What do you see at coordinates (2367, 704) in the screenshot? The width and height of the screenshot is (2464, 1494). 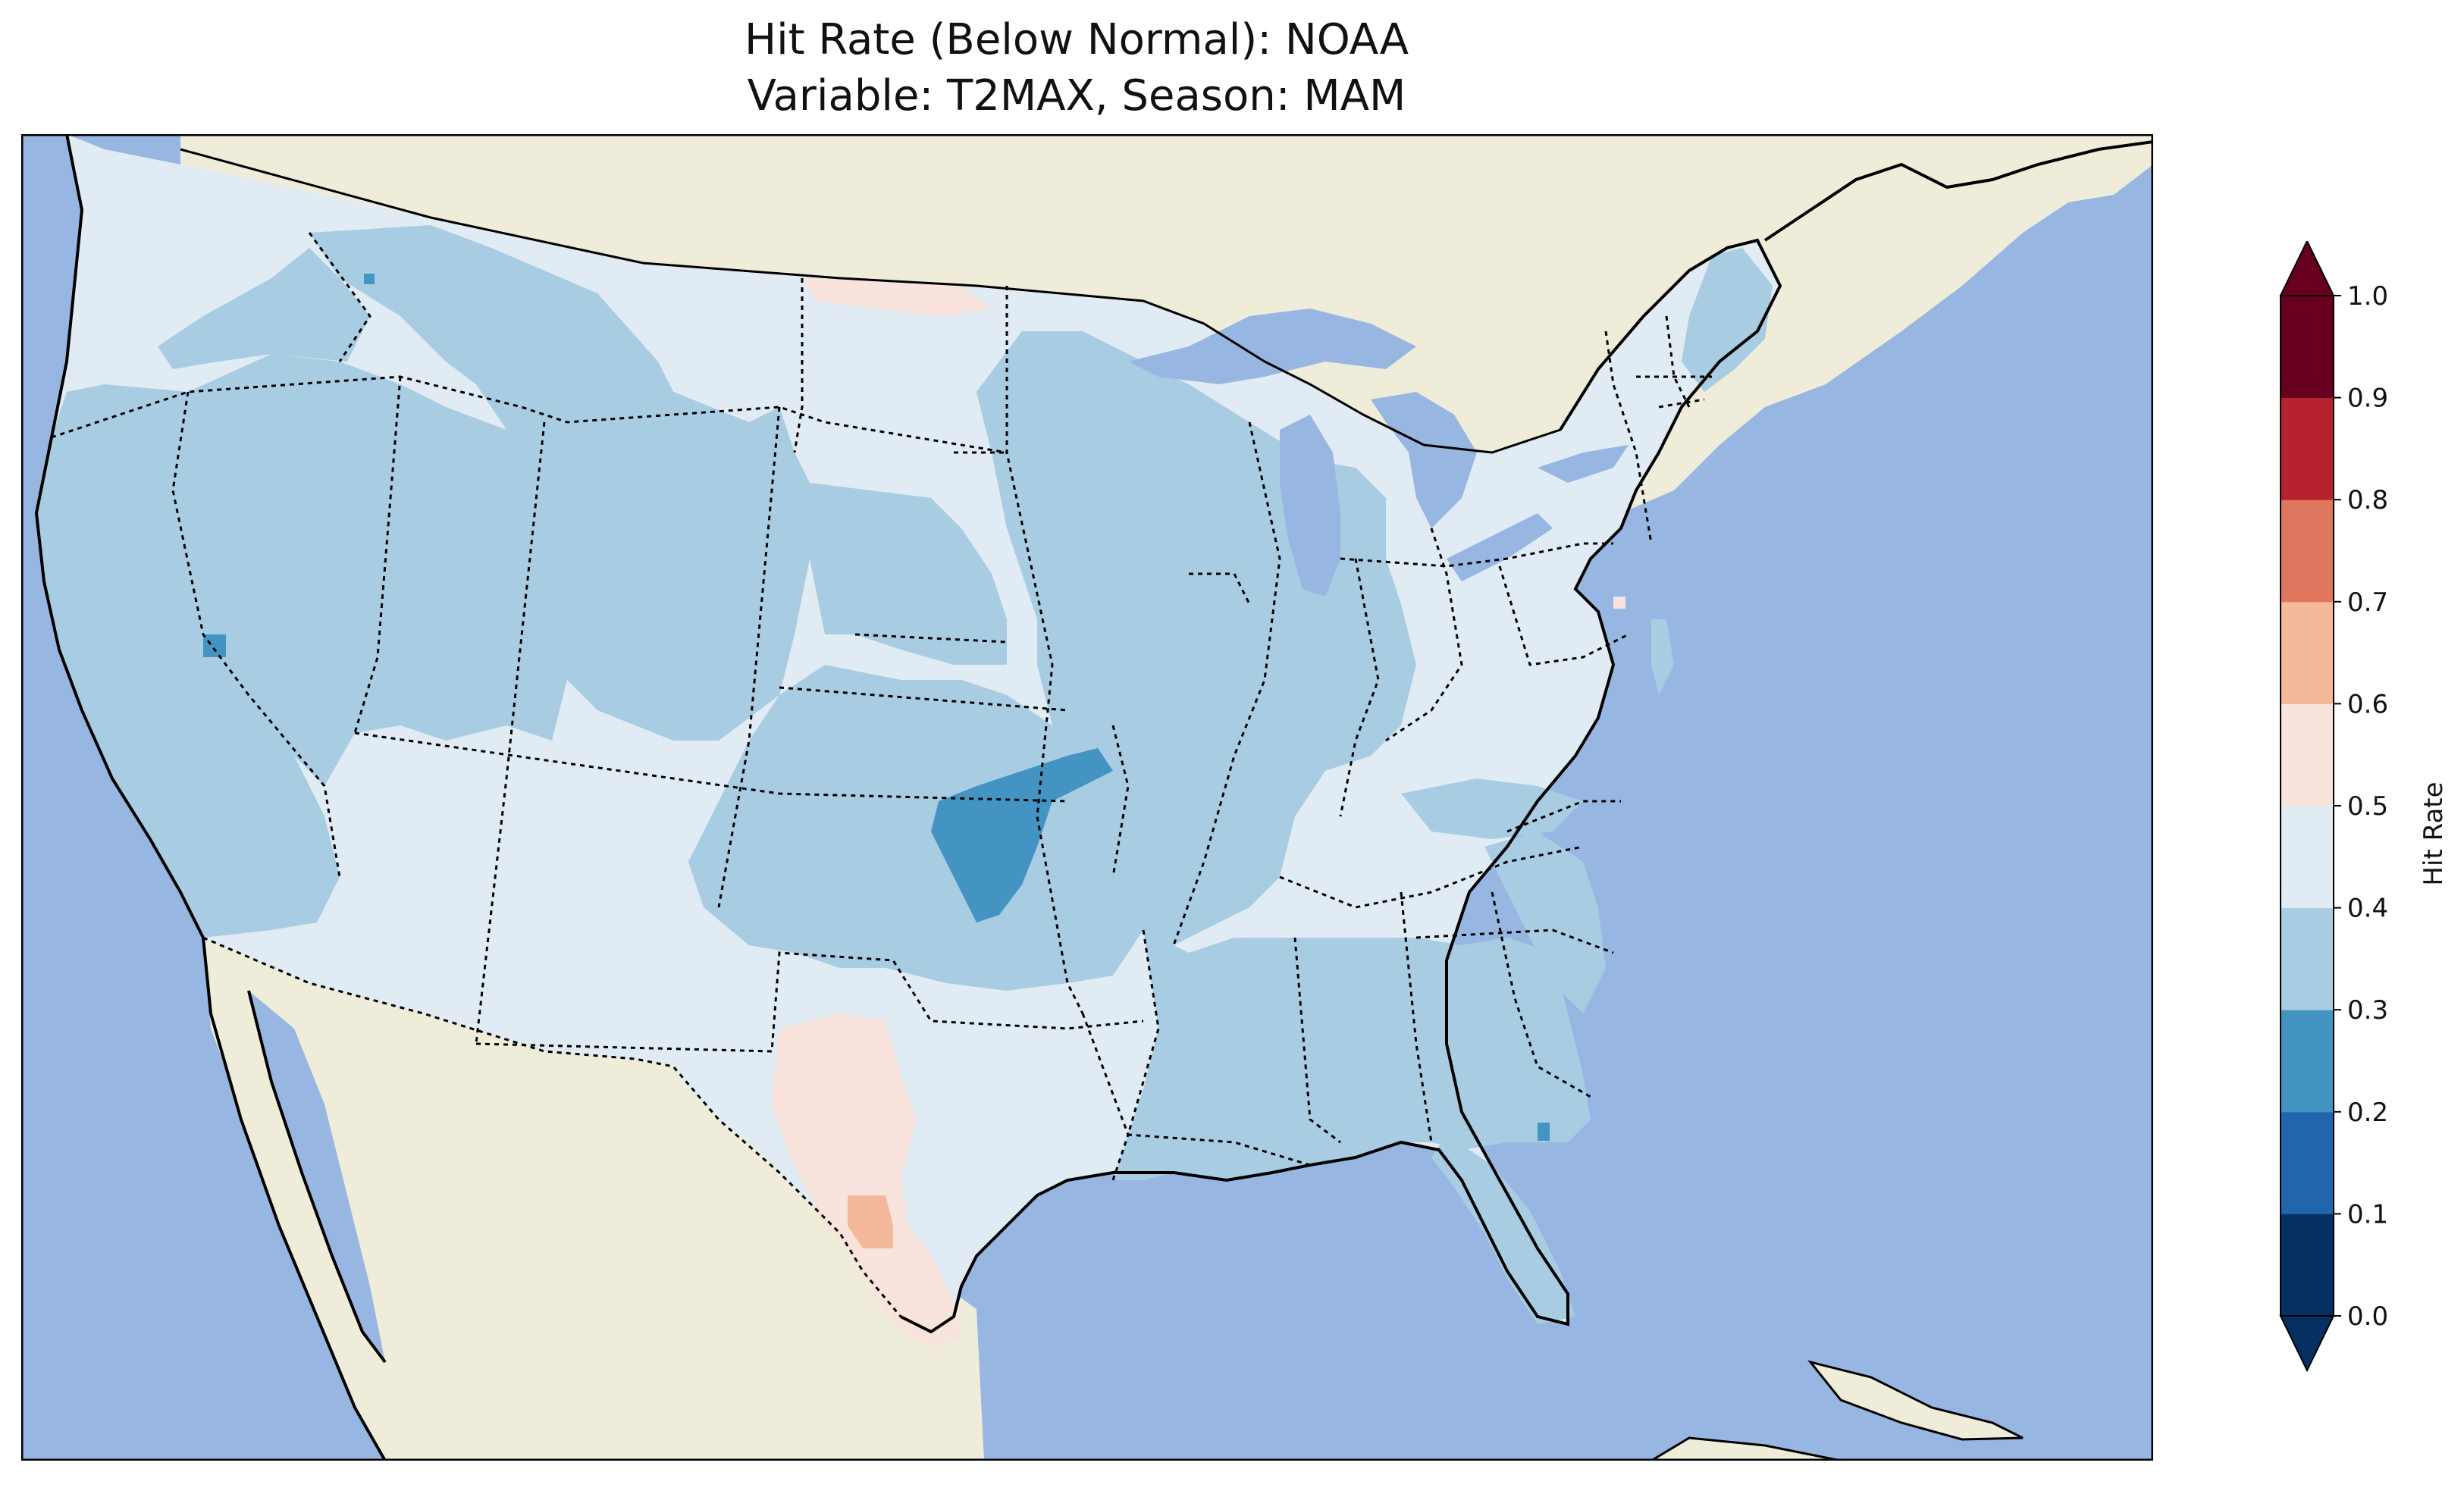 I see `colorbar-tick-label: 0.6` at bounding box center [2367, 704].